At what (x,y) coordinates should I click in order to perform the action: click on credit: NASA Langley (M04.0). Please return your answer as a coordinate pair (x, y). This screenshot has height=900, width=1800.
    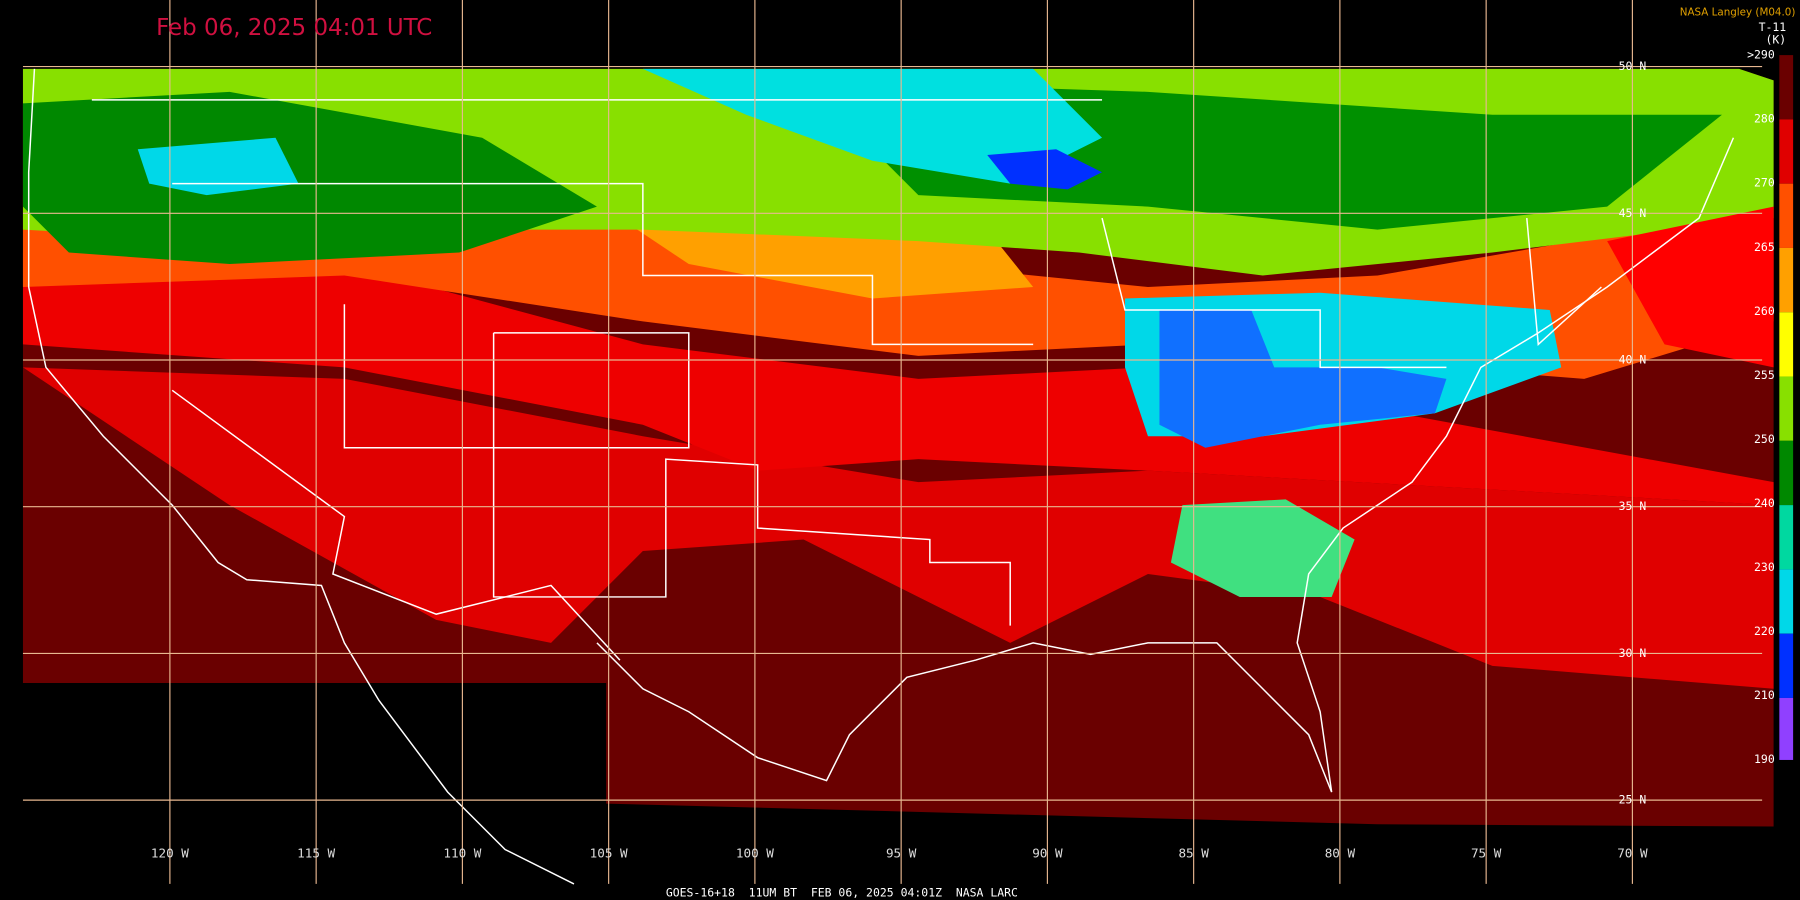
    Looking at the image, I should click on (1738, 13).